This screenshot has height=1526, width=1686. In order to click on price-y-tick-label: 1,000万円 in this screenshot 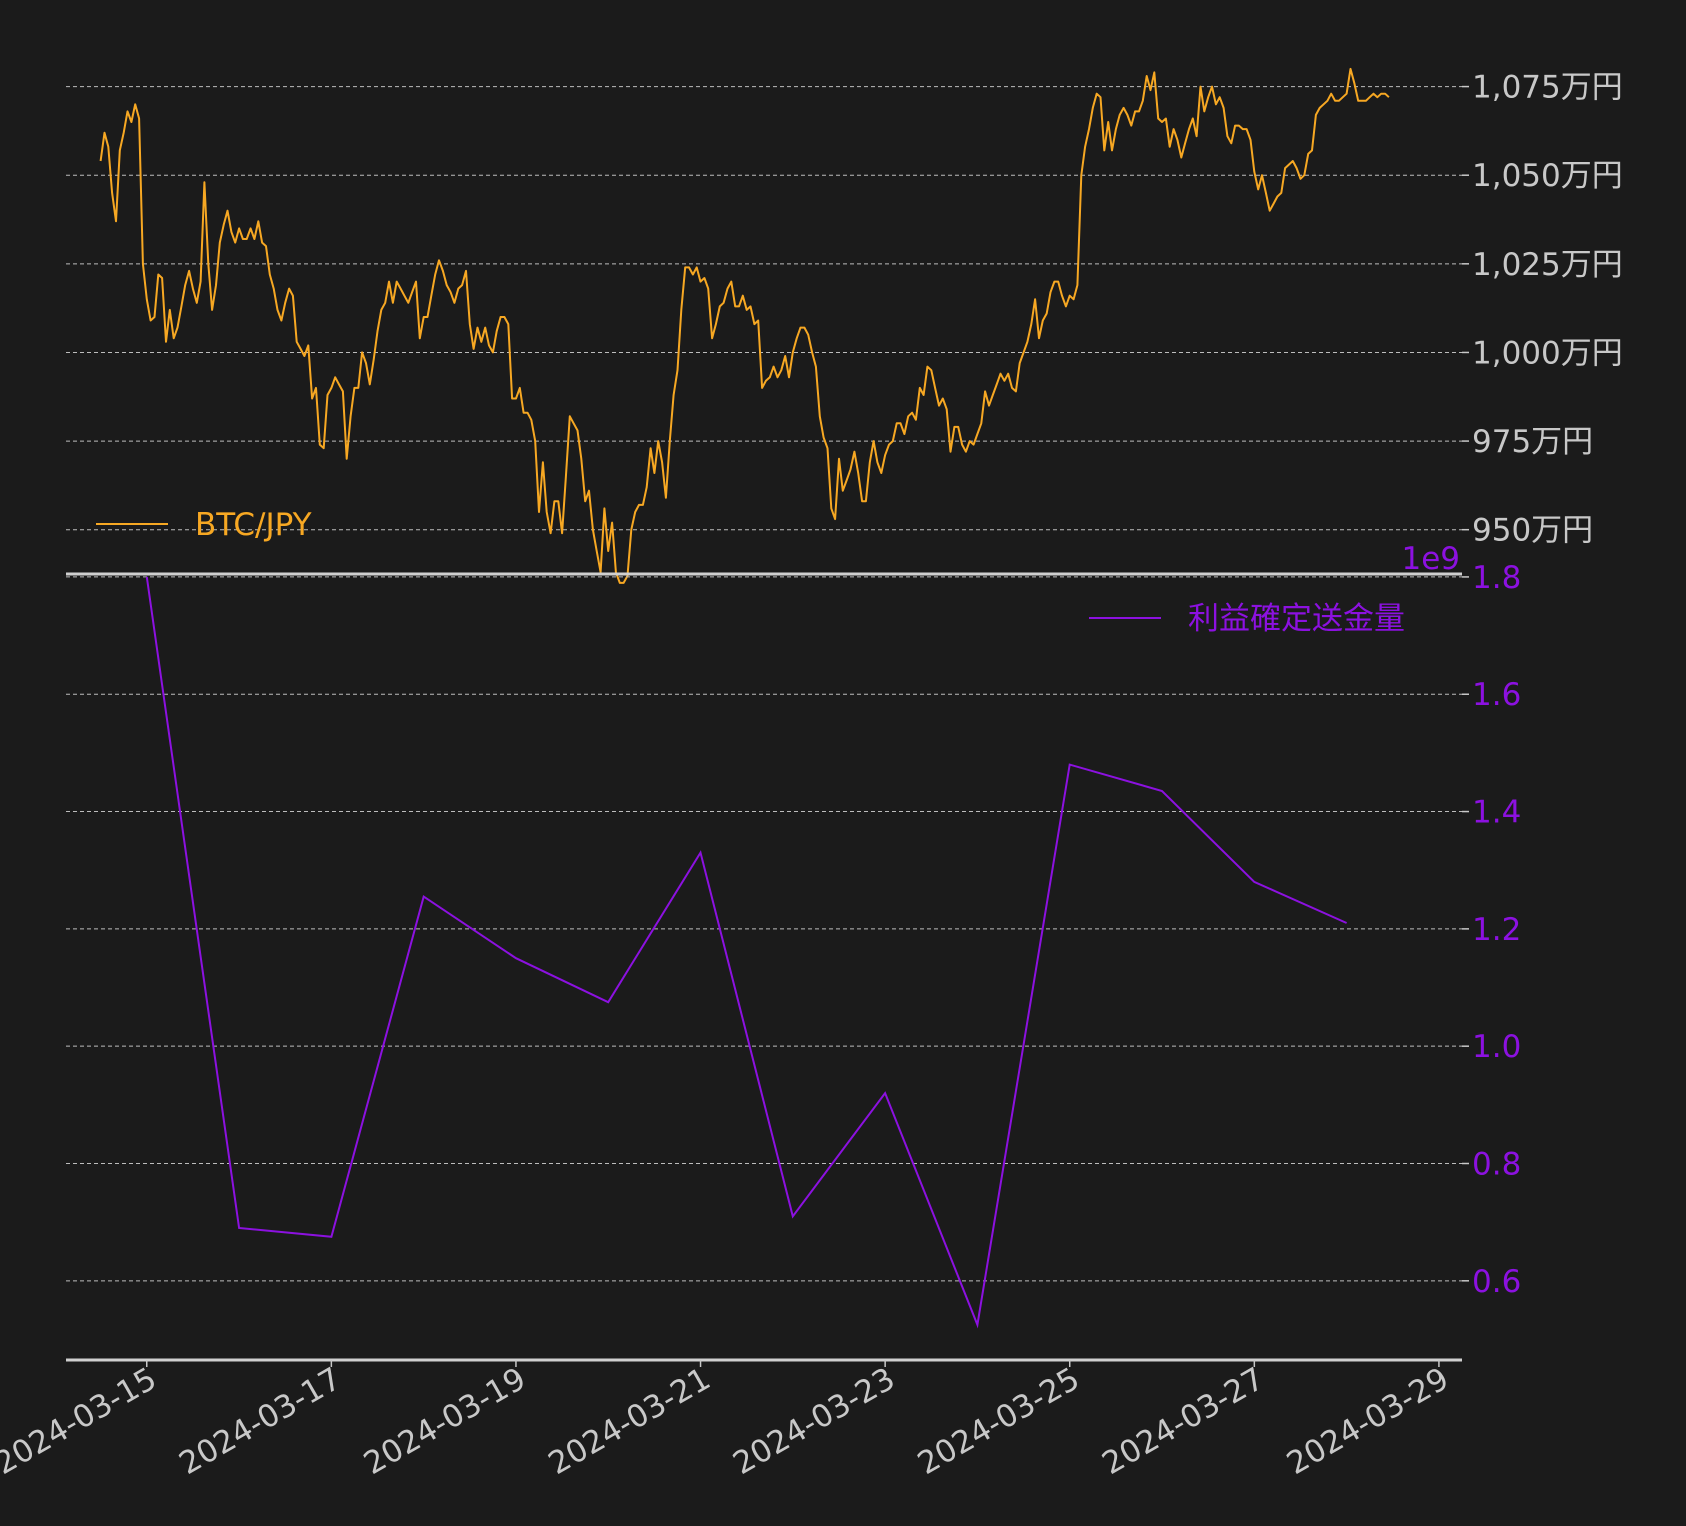, I will do `click(1547, 353)`.